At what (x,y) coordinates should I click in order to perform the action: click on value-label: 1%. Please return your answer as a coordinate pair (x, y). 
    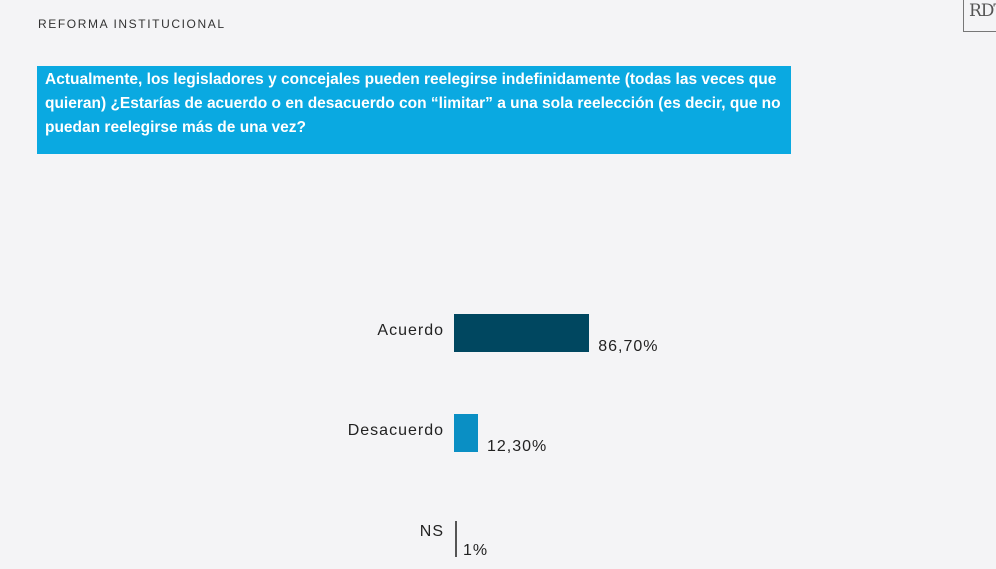
    Looking at the image, I should click on (476, 550).